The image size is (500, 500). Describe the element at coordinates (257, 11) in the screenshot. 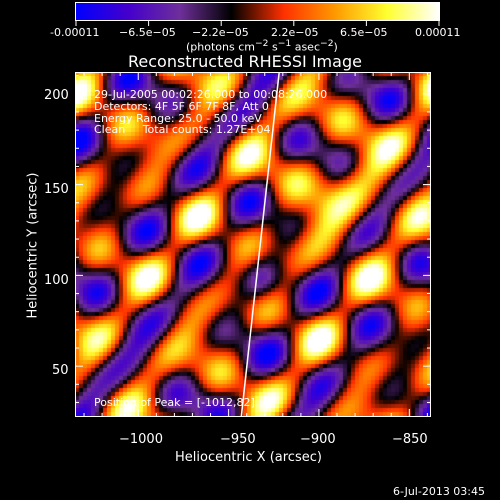

I see `colorbar` at that location.